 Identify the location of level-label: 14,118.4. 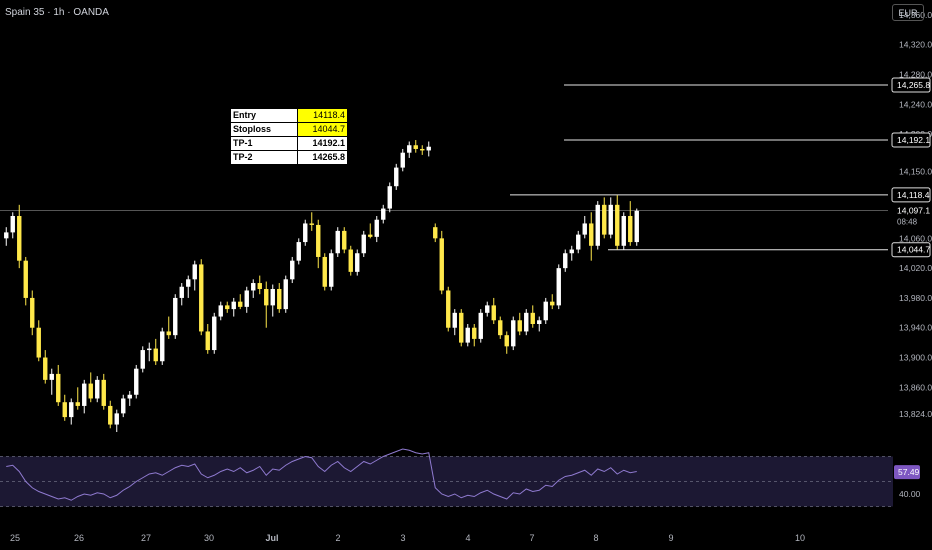
(913, 195).